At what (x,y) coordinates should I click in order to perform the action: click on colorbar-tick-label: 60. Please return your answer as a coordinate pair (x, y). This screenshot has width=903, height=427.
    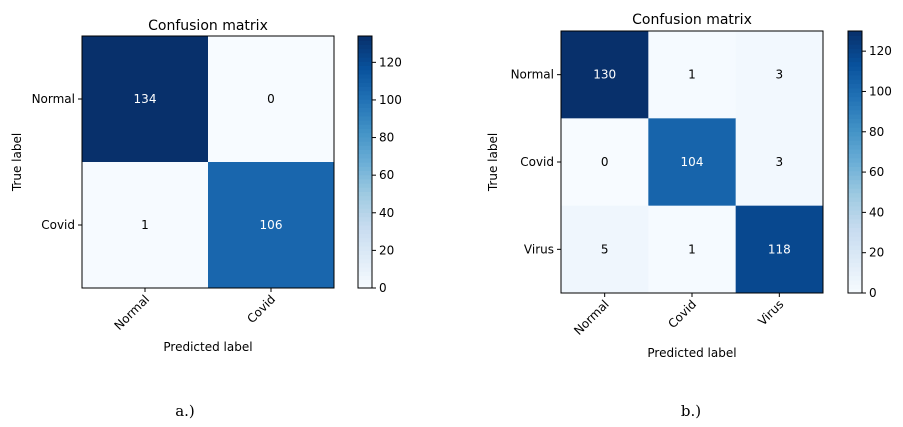
    Looking at the image, I should click on (386, 175).